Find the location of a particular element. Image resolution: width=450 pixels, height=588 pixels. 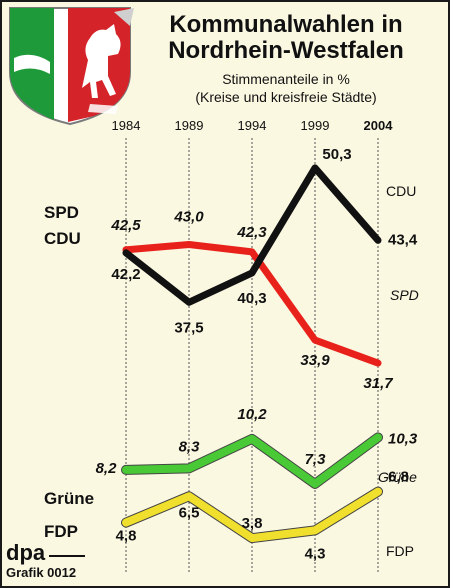

data-label-Grüne-1999: 7,3 is located at coordinates (316, 459).